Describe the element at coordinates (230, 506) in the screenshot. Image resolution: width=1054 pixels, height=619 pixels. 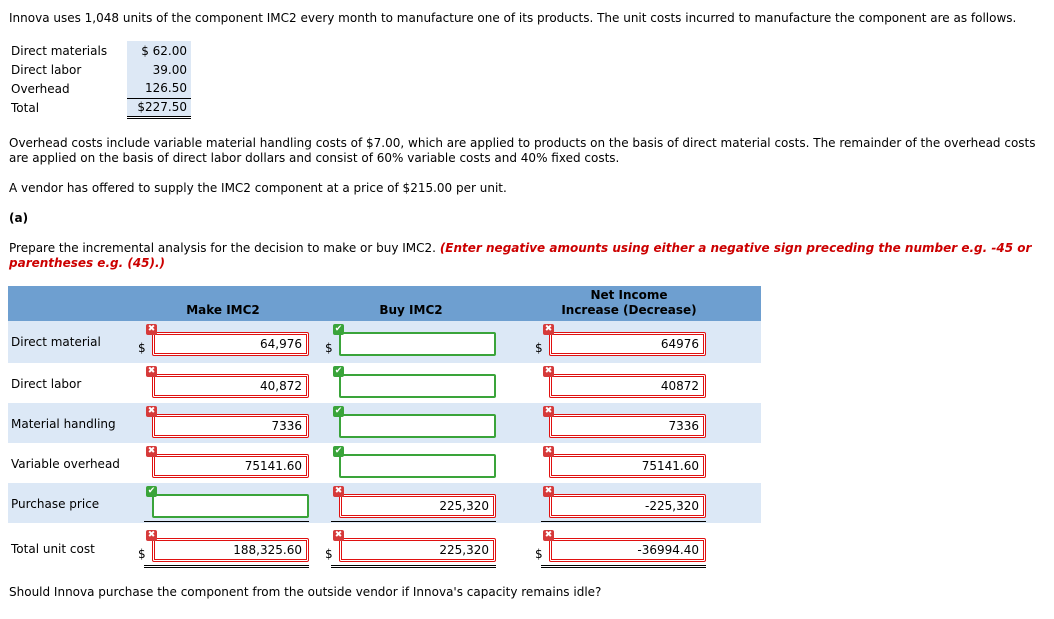
I see `make-input` at that location.